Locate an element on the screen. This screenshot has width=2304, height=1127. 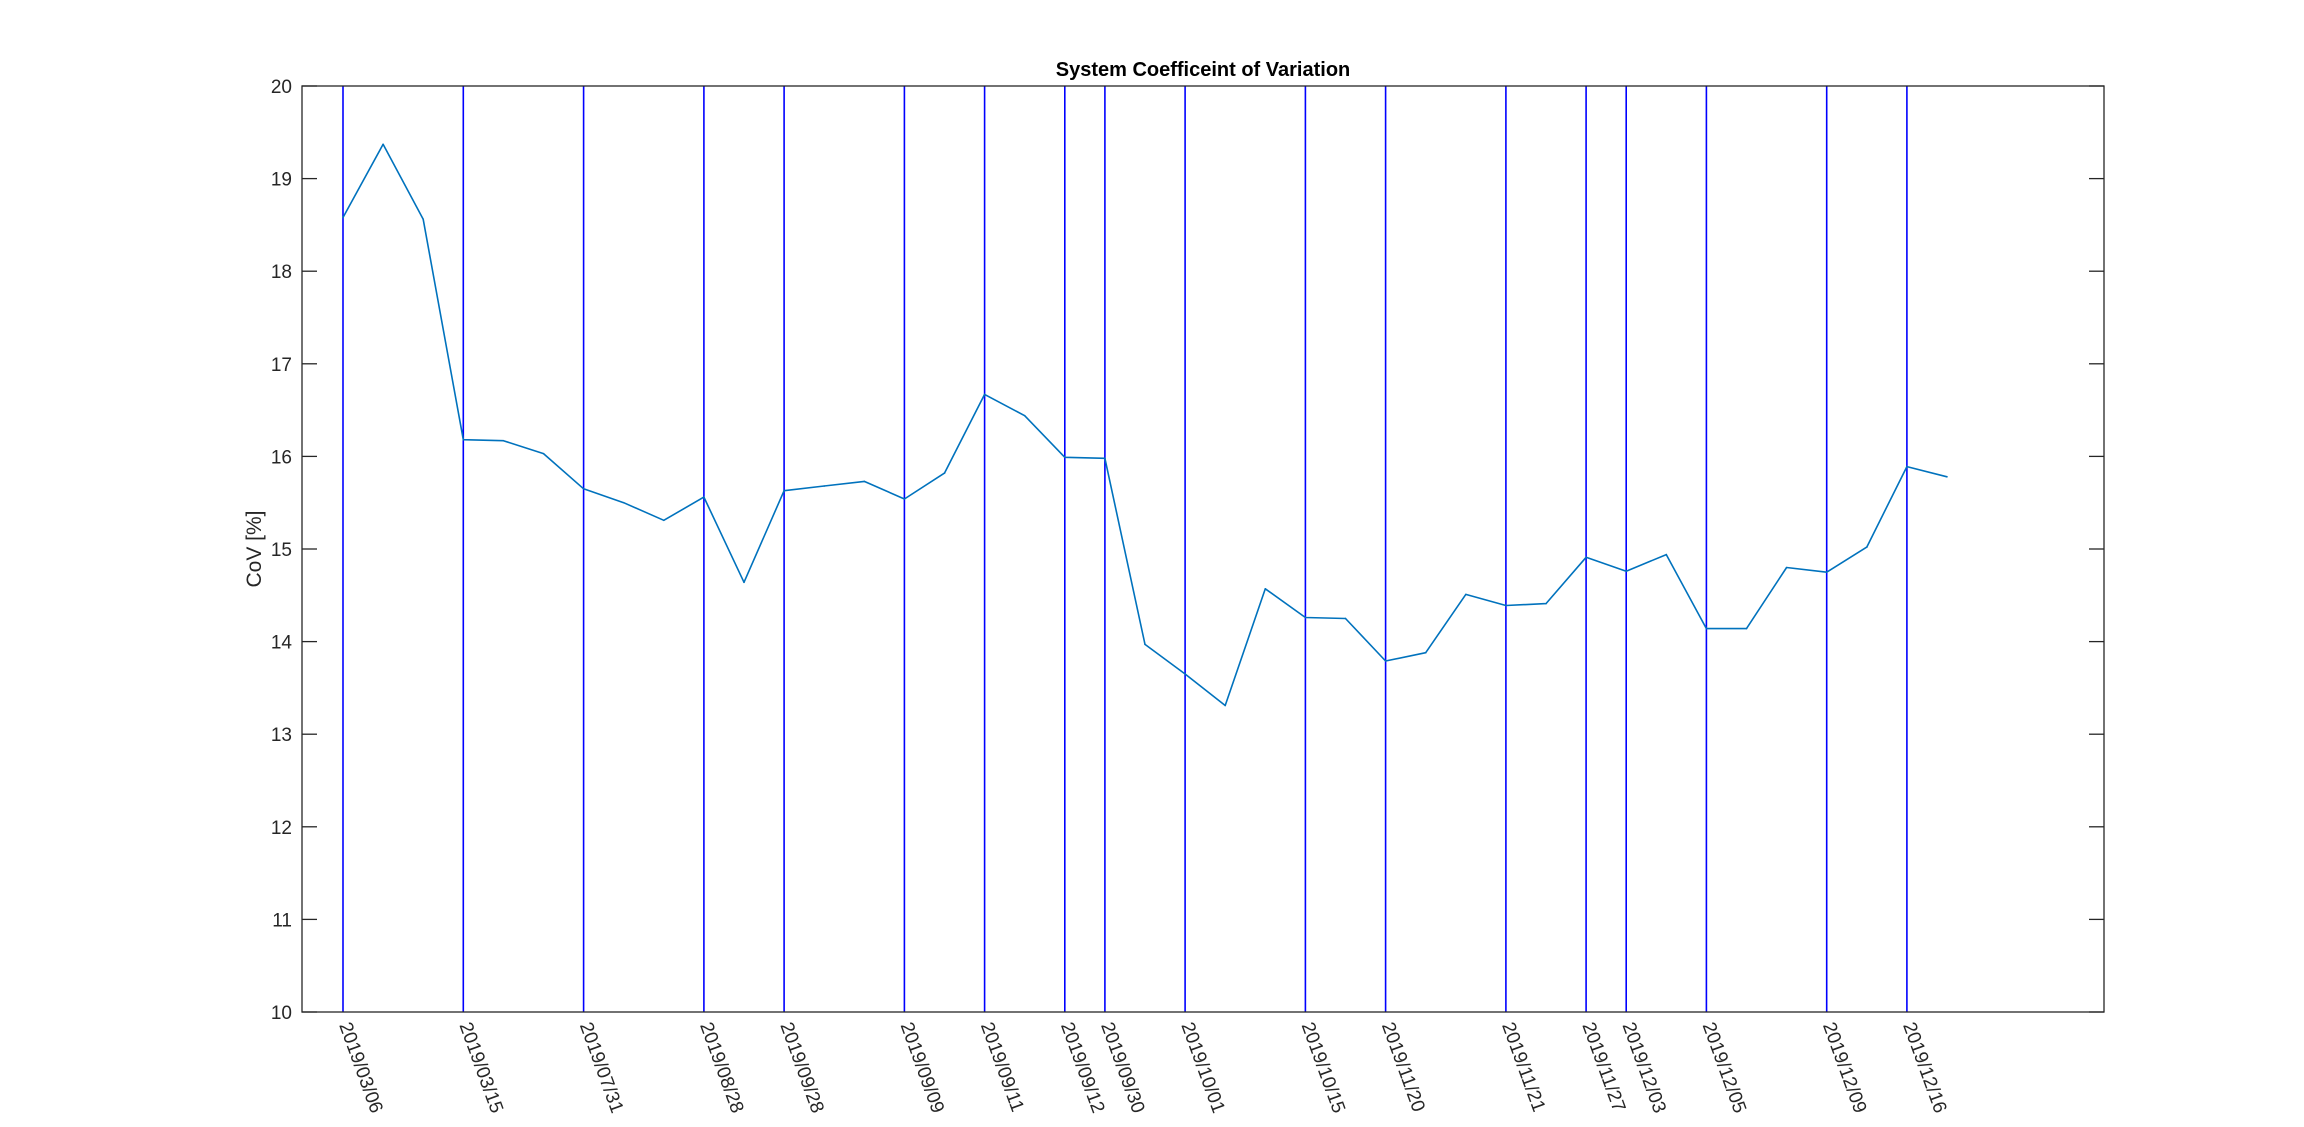
y-tick-label-6: 16 is located at coordinates (281, 457).